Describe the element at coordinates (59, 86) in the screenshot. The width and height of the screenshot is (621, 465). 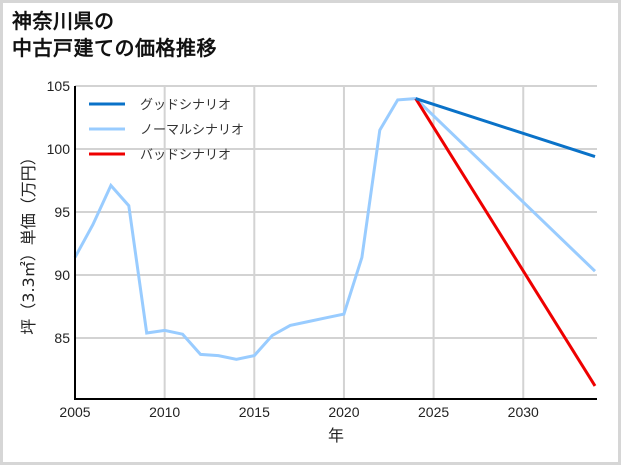
I see `y-tick-label: 105` at that location.